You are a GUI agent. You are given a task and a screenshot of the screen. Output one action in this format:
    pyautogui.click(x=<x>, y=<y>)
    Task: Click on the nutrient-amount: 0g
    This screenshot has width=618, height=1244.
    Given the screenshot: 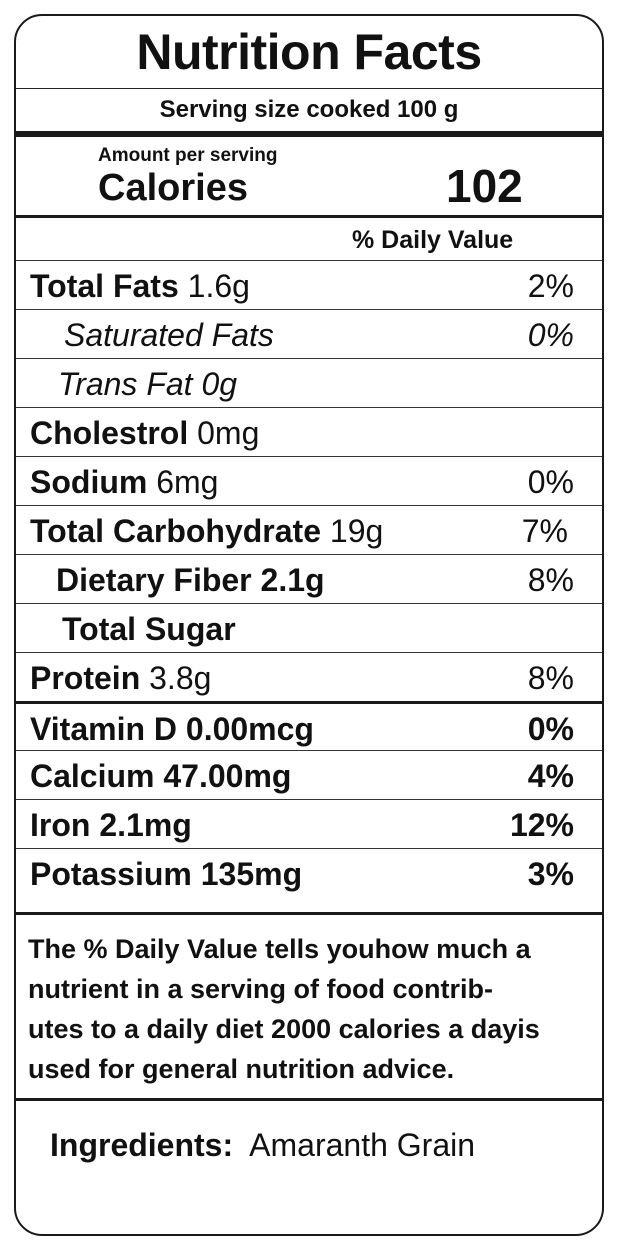 What is the action you would take?
    pyautogui.click(x=219, y=384)
    